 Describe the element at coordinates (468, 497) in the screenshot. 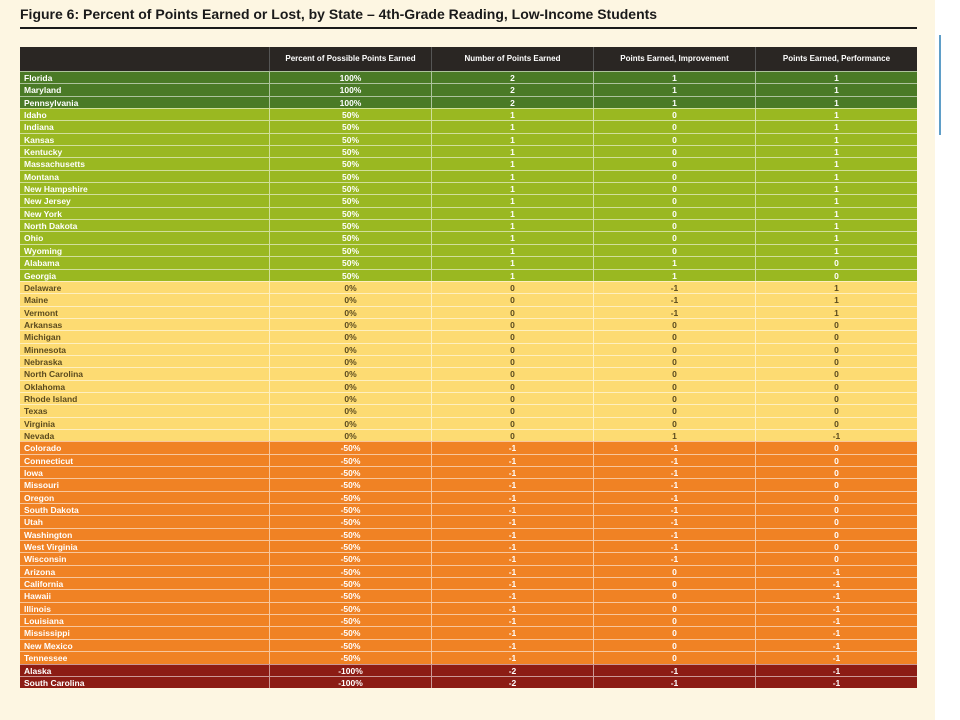

I see `table-row: Oregon -50% -1 -1 0` at that location.